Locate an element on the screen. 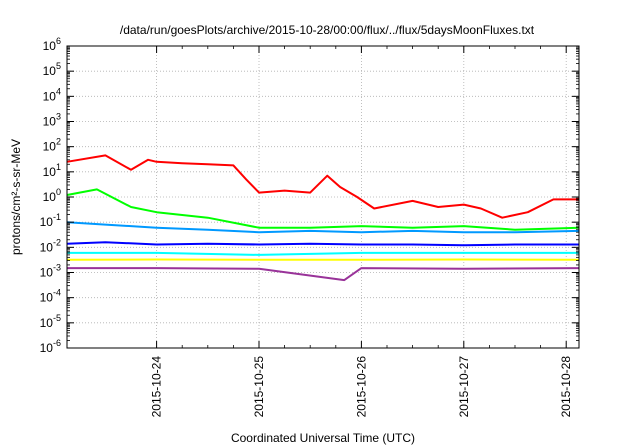 This screenshot has height=448, width=640. y-tick-label: 10⁰ is located at coordinates (52, 195).